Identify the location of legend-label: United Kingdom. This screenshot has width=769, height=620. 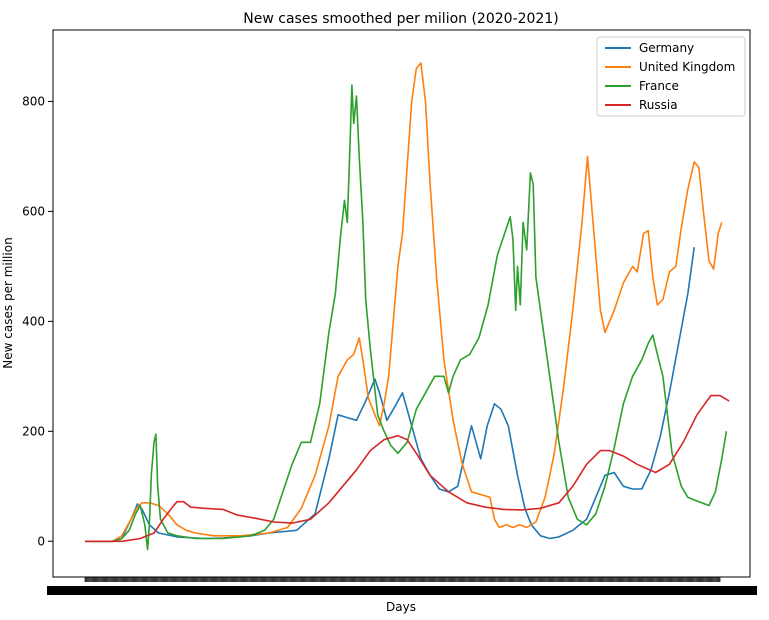
(687, 67).